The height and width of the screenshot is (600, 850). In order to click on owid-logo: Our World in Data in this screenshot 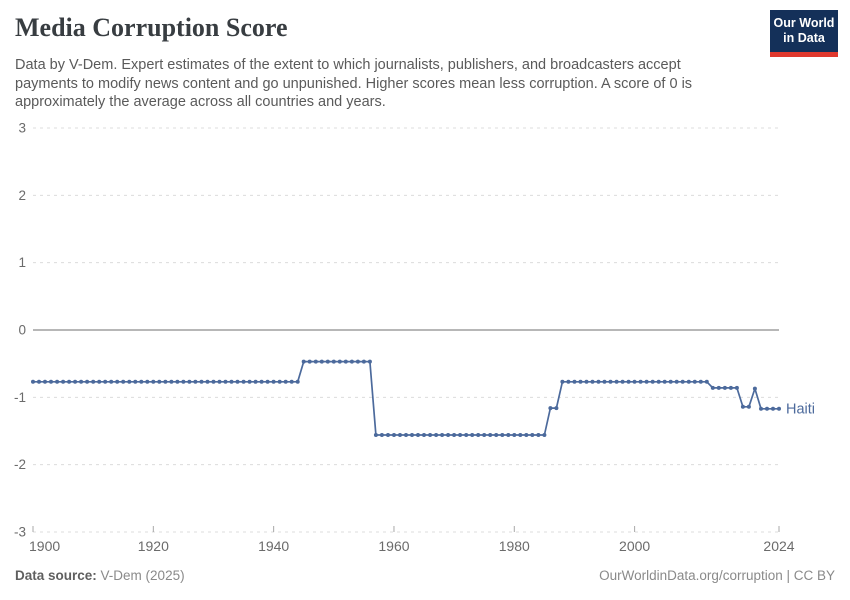, I will do `click(804, 33)`.